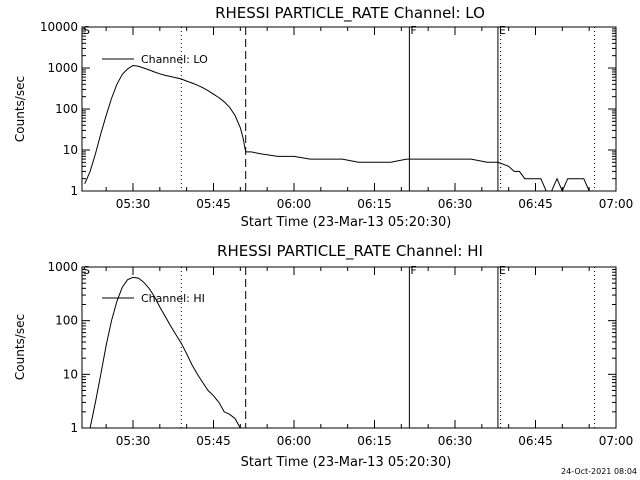 The image size is (640, 480). Describe the element at coordinates (165, 352) in the screenshot. I see `series-line-hi` at that location.